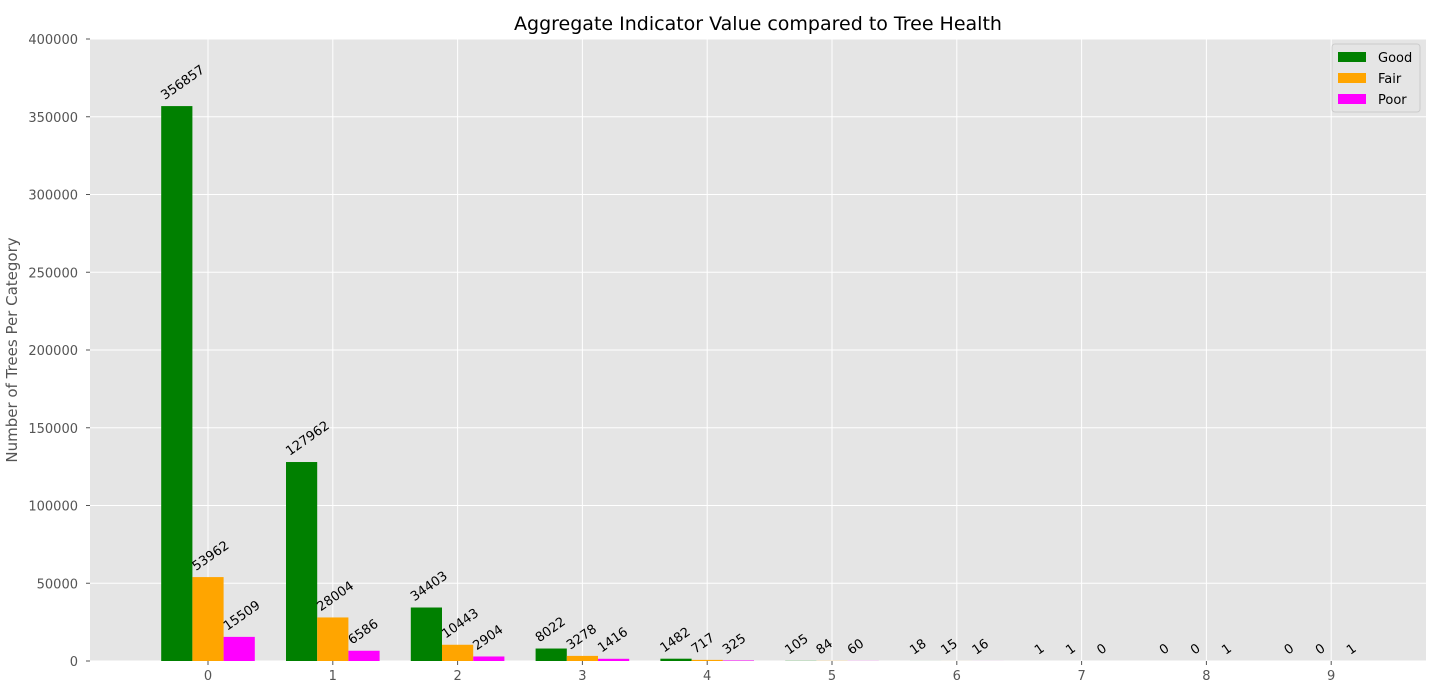  I want to click on y-tick-label: 0, so click(74, 662).